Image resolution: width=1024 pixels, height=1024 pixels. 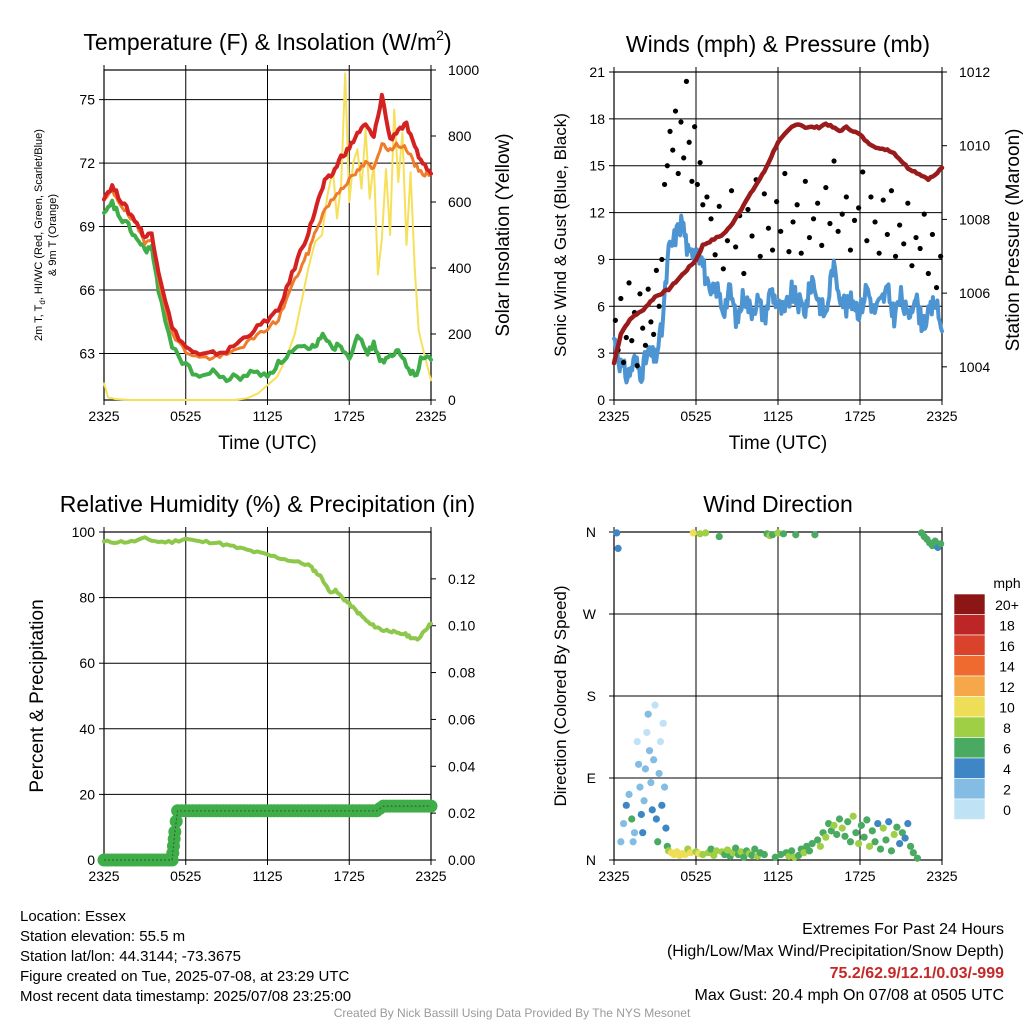 I want to click on max-gust-text: Max Gust: 20.4 mph On 07/08 at 0505 UTC, so click(x=849, y=995).